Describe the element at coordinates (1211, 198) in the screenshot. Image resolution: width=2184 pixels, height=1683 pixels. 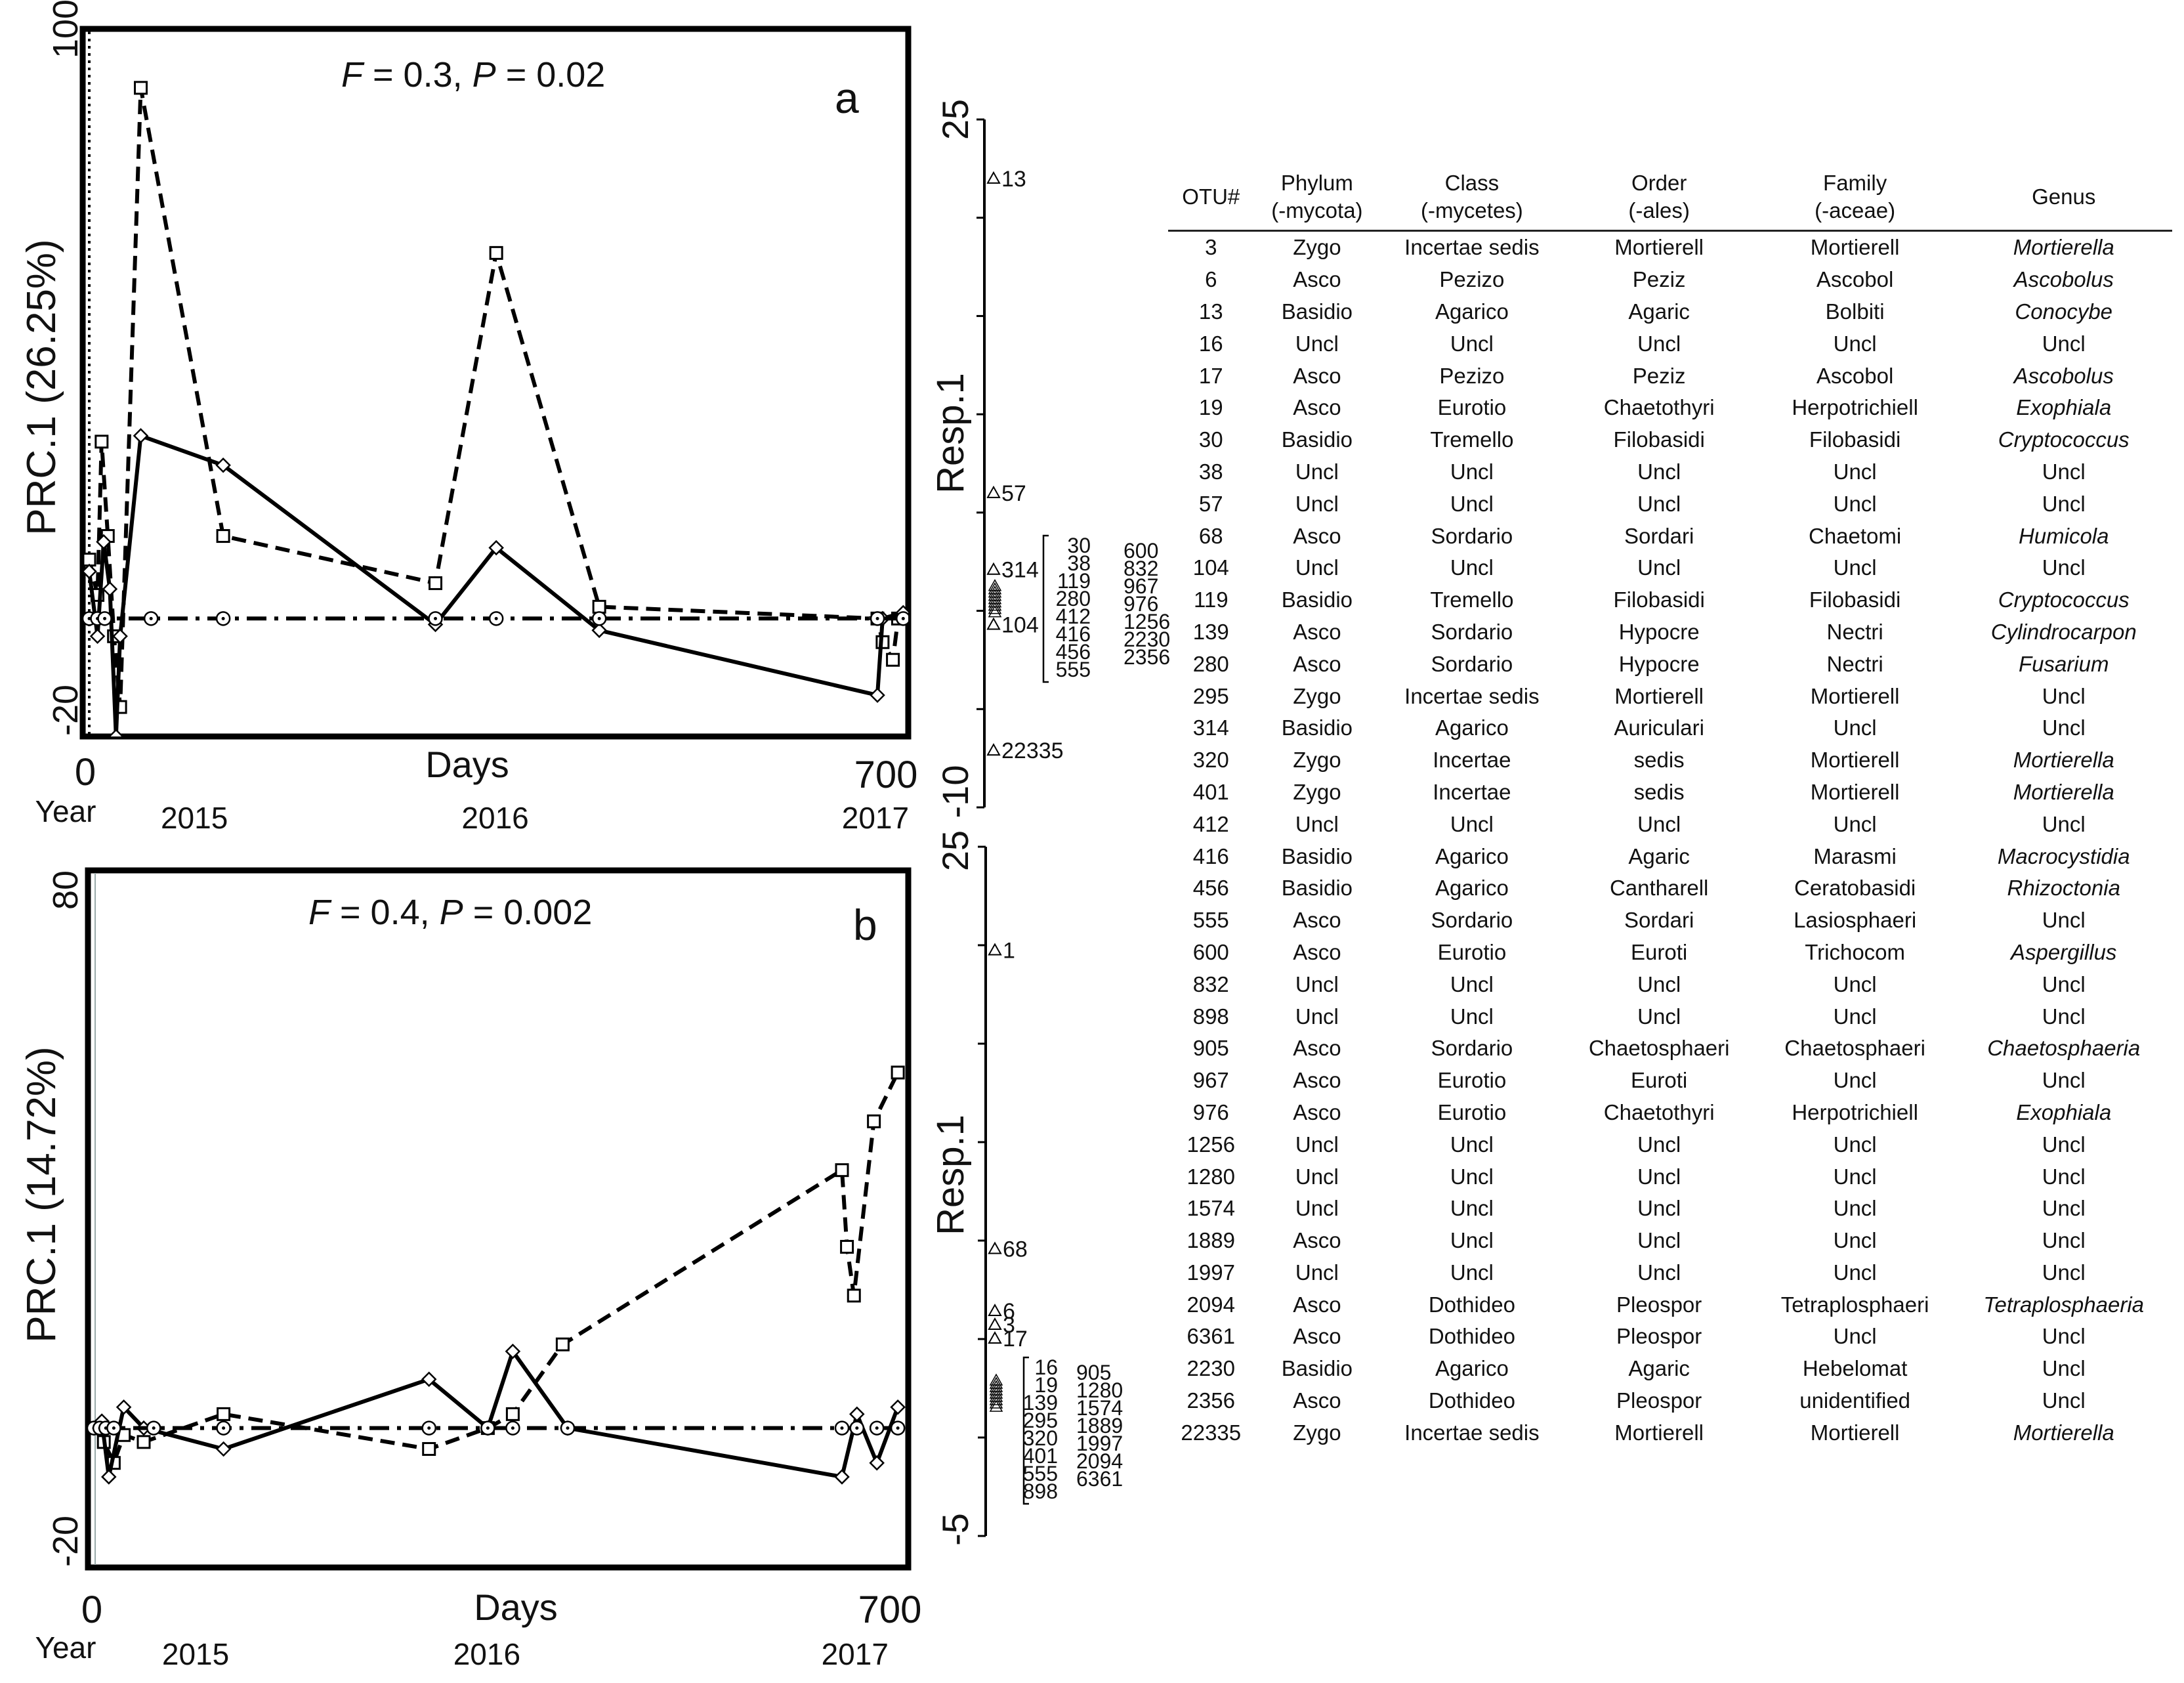
I see `table-header-cell: OTU#` at that location.